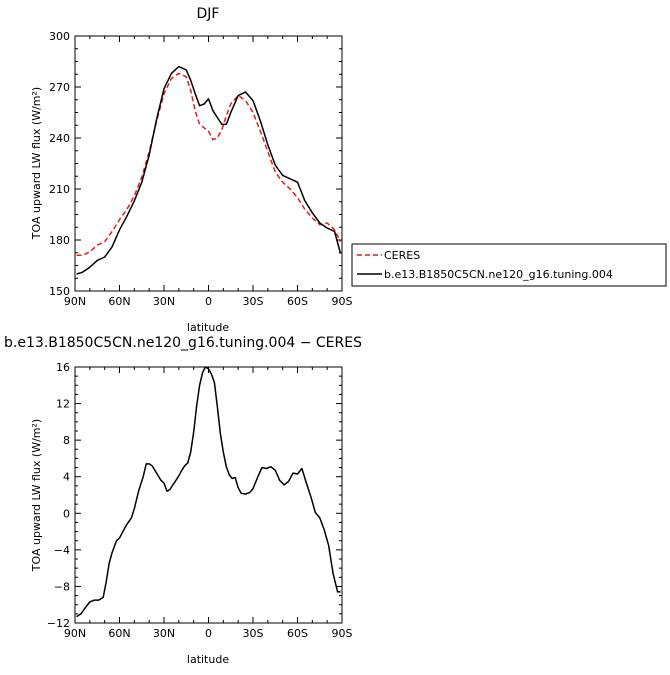 The image size is (670, 675). What do you see at coordinates (59, 189) in the screenshot?
I see `top-ytick-label: 210` at bounding box center [59, 189].